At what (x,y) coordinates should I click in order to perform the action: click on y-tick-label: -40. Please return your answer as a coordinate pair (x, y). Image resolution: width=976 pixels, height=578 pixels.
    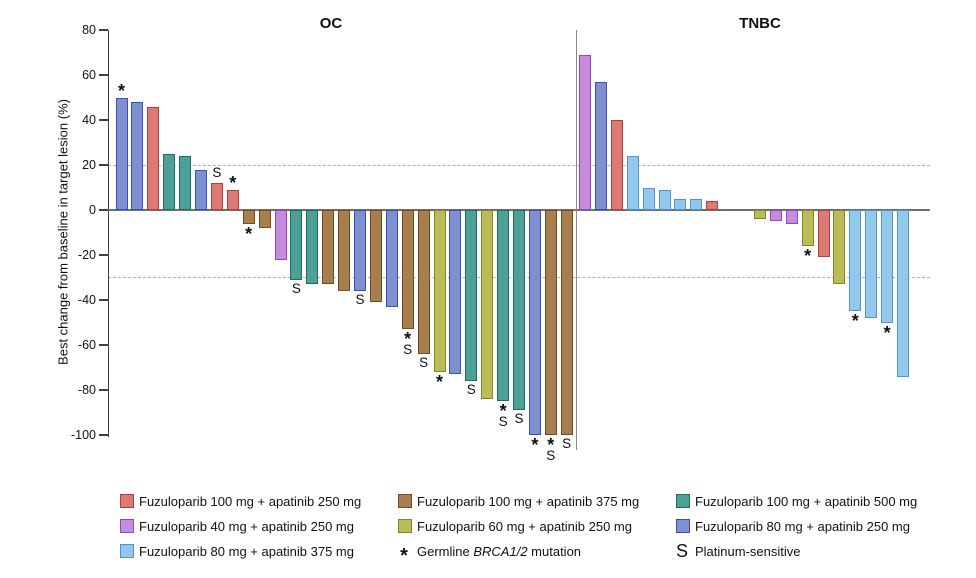
    Looking at the image, I should click on (86, 300).